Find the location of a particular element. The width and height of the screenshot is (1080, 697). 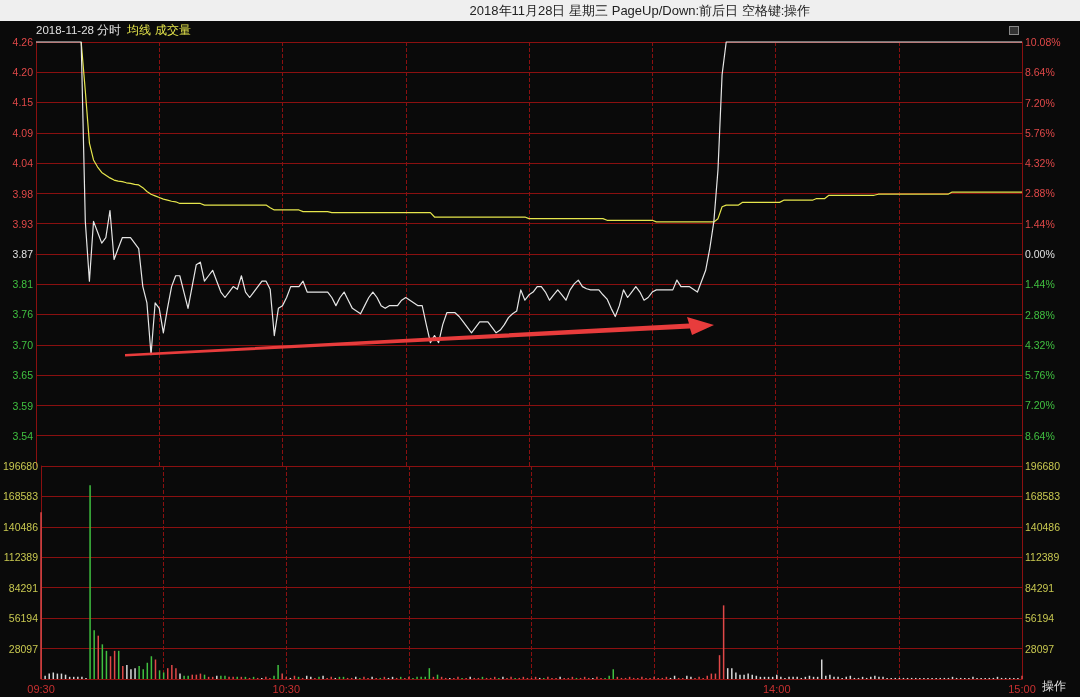

y-tick-label: 140486 is located at coordinates (20, 526).